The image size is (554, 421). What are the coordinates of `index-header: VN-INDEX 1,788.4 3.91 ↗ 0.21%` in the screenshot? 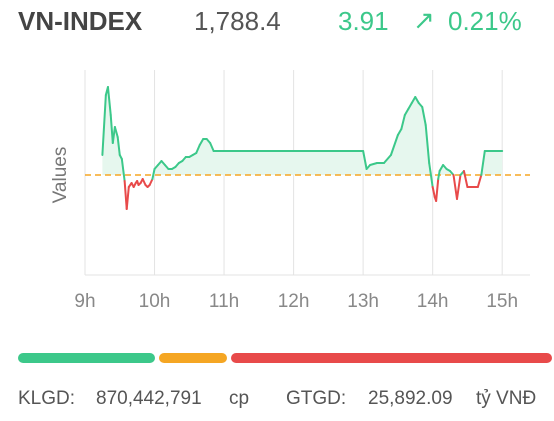 It's located at (278, 23).